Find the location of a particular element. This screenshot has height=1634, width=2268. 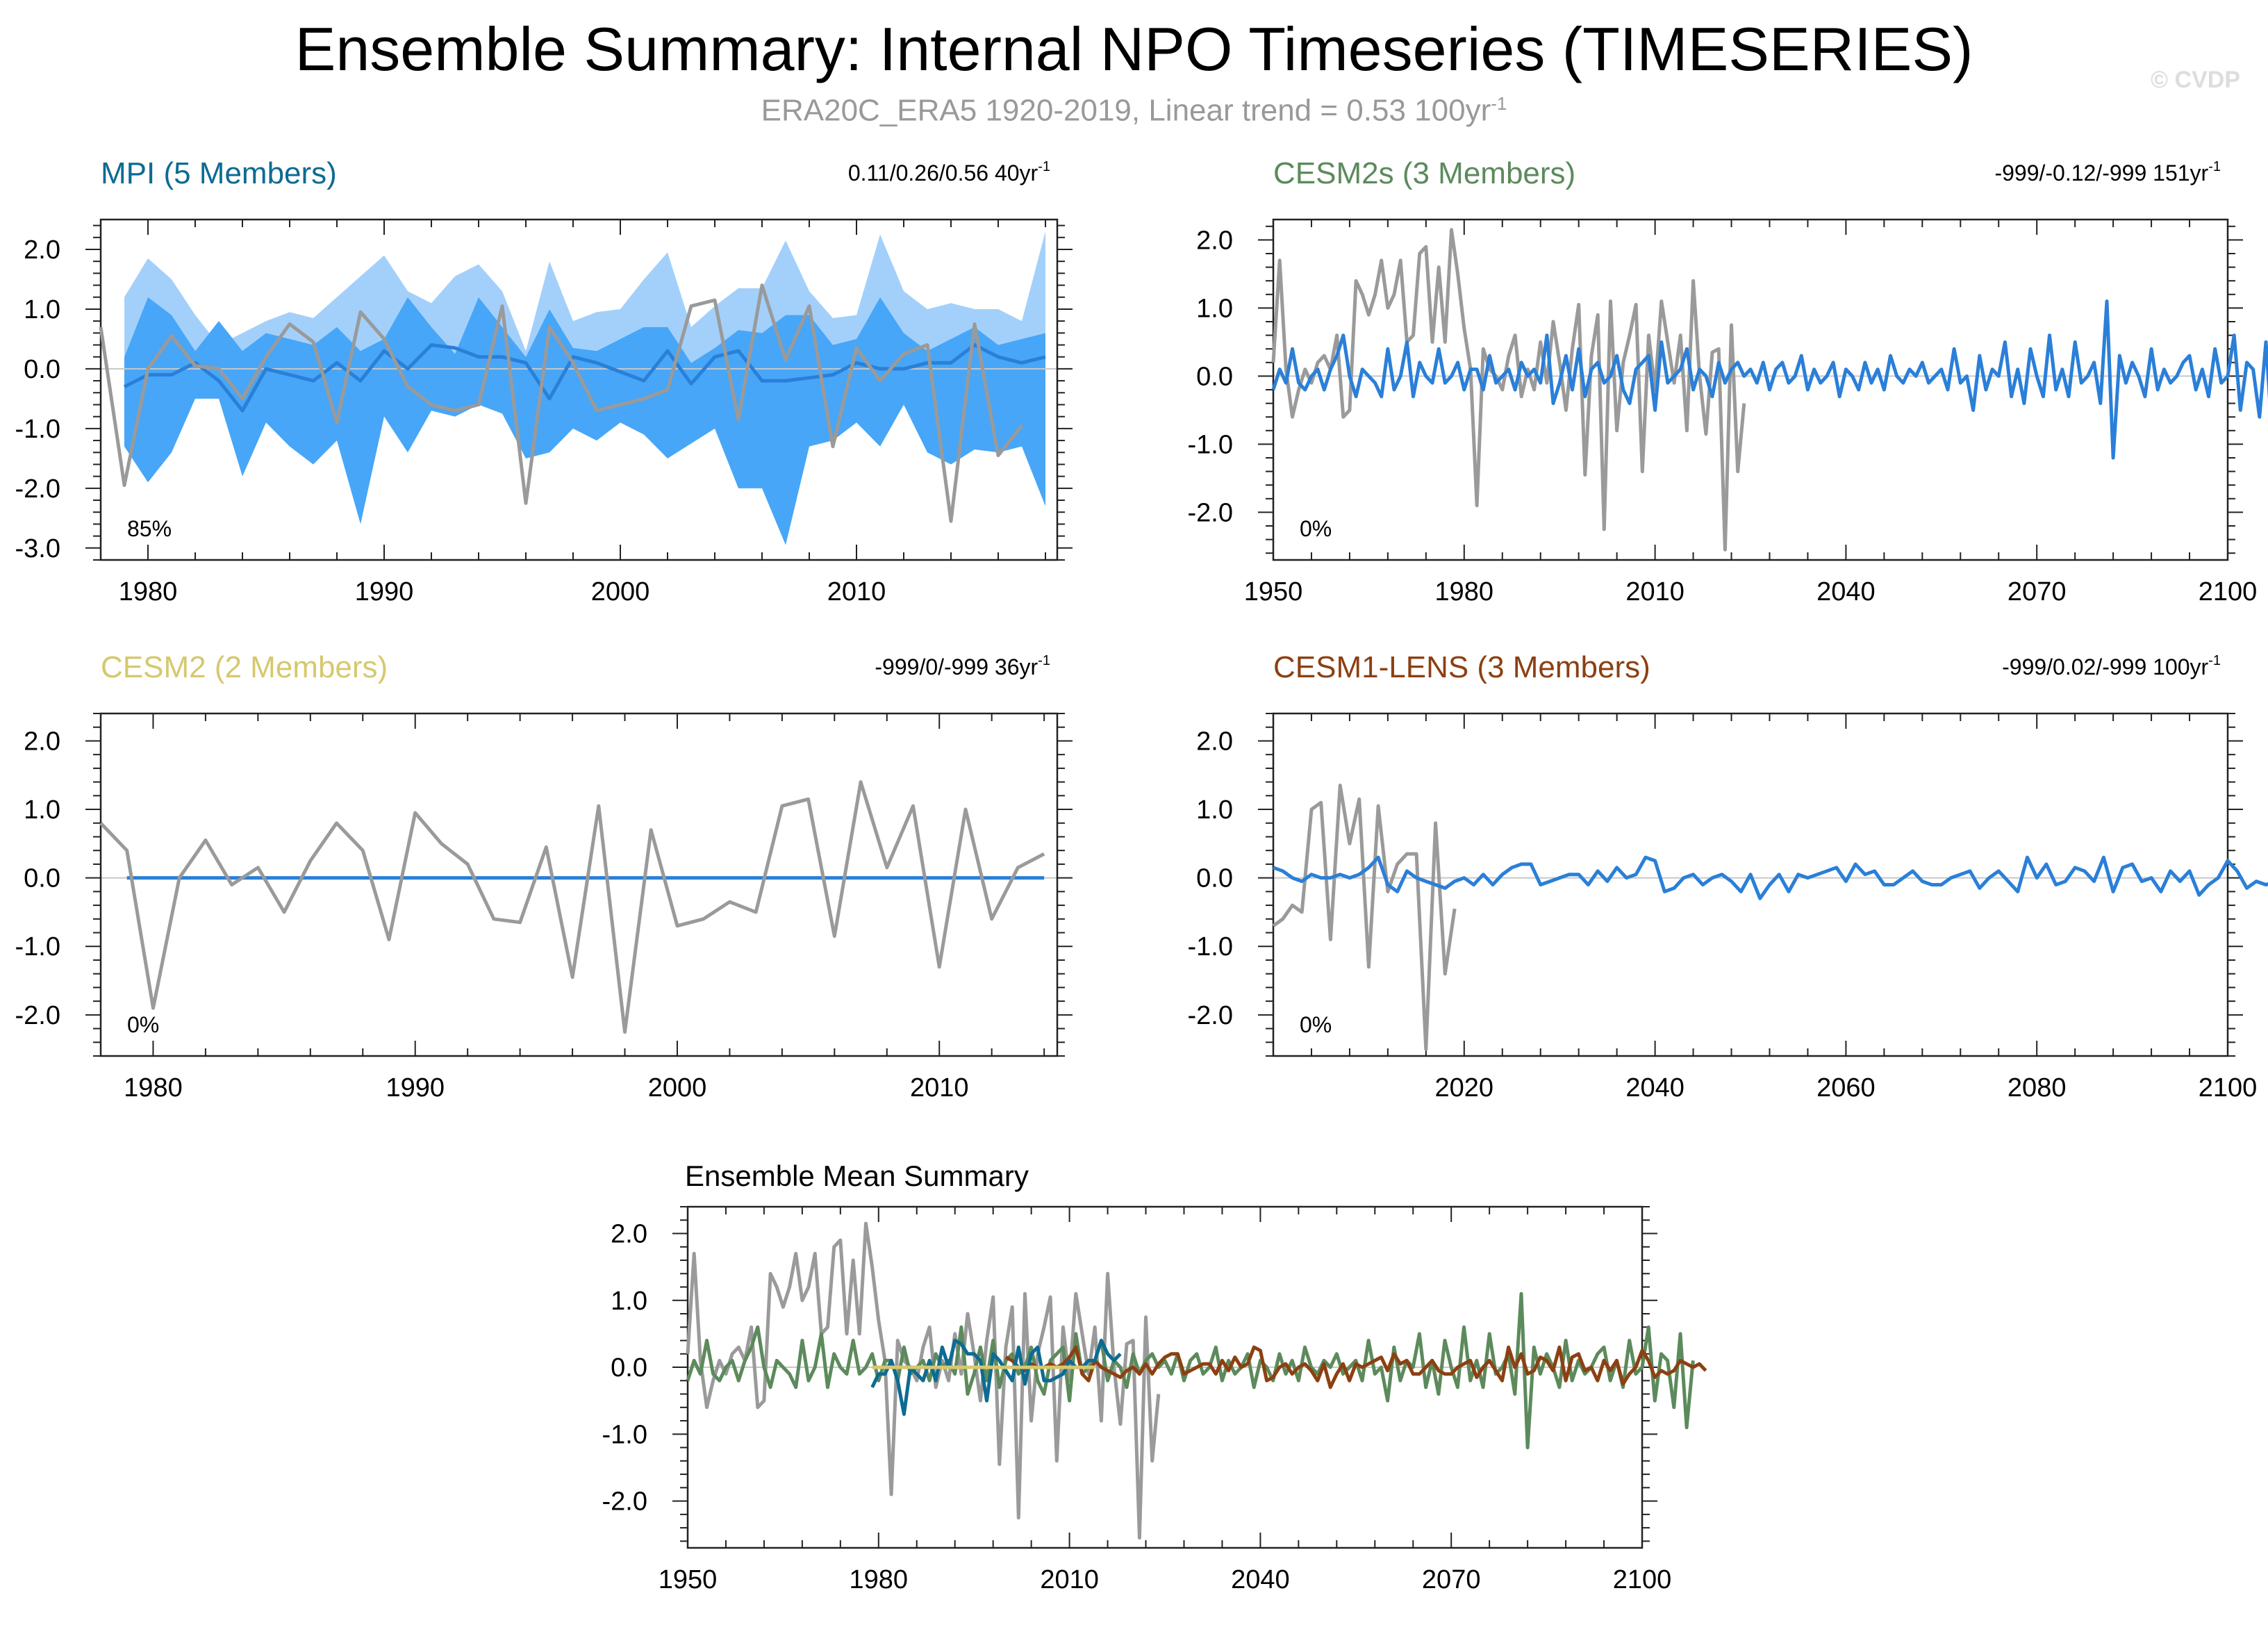

cesm2-observed-line is located at coordinates (572, 907).